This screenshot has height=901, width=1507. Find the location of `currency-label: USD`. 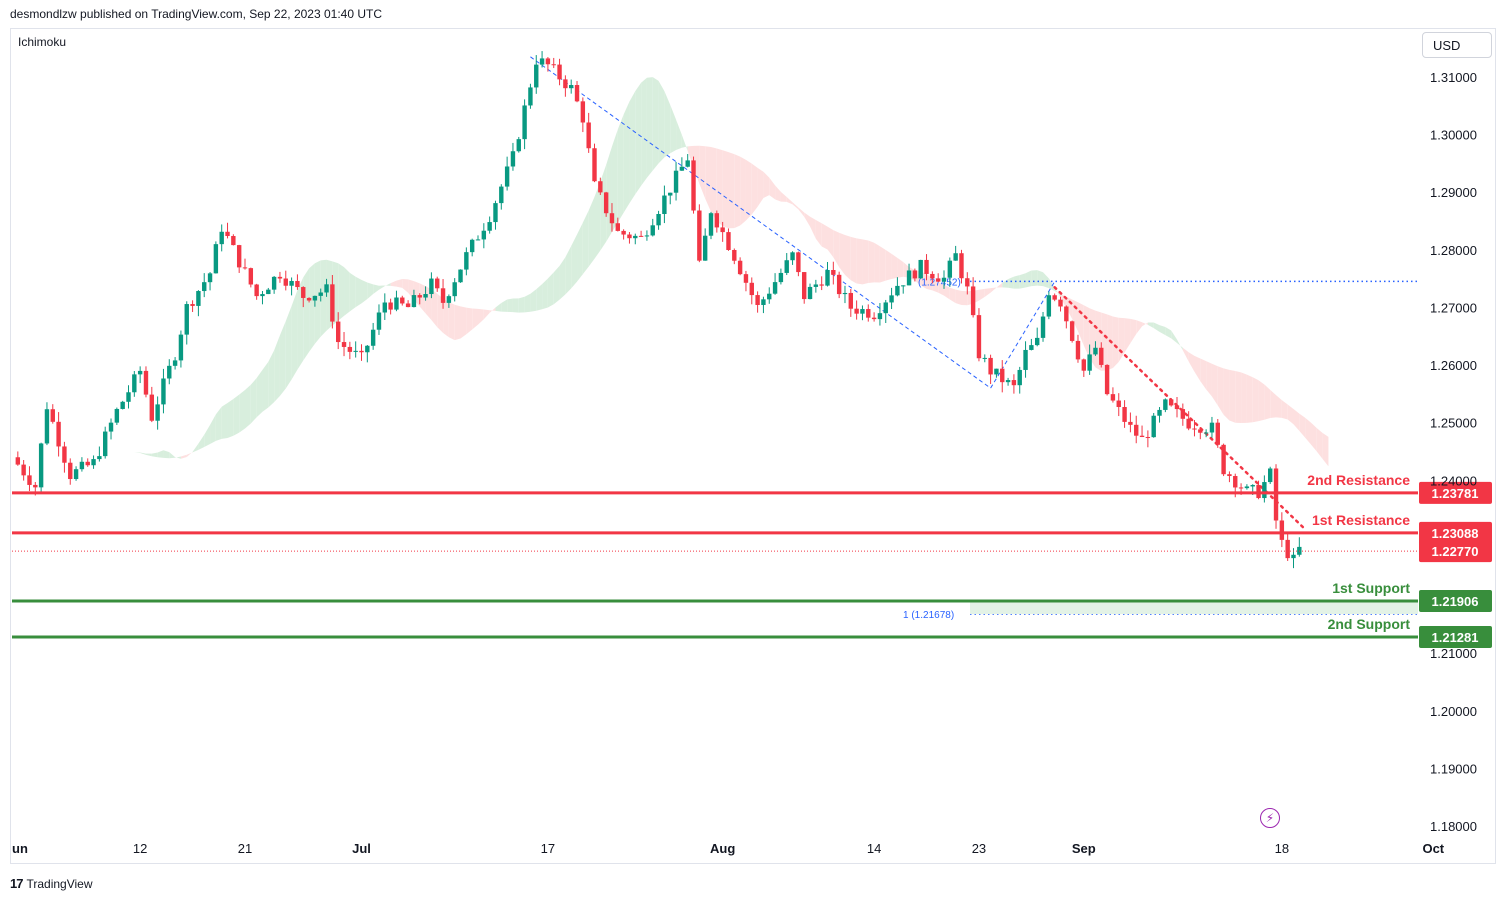

currency-label: USD is located at coordinates (1447, 45).